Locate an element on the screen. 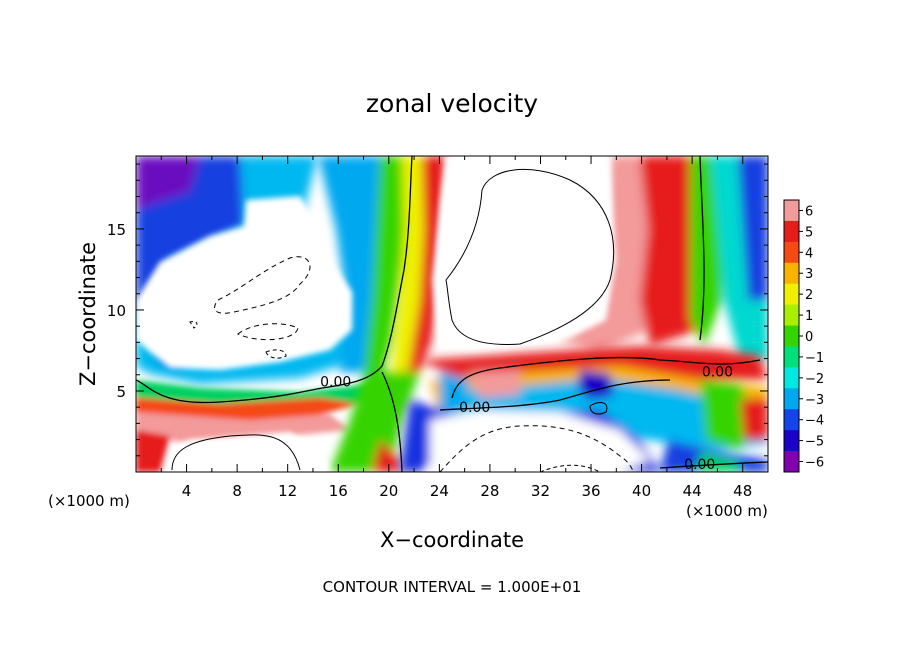  contour-zero-right-layer is located at coordinates (606, 377).